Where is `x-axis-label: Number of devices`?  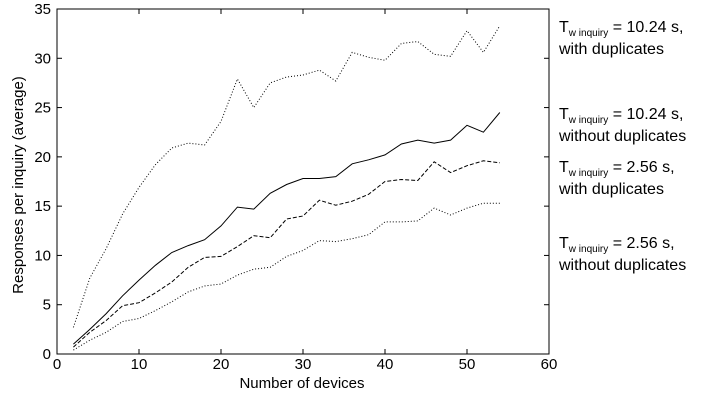 x-axis-label: Number of devices is located at coordinates (301, 383).